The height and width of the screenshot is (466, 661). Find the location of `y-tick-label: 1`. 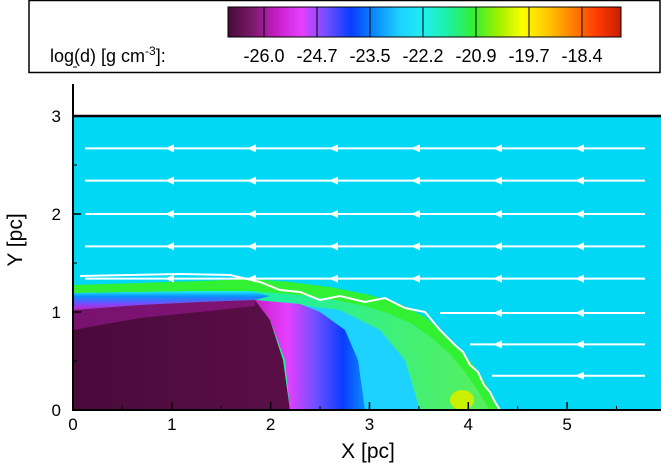

y-tick-label: 1 is located at coordinates (56, 312).